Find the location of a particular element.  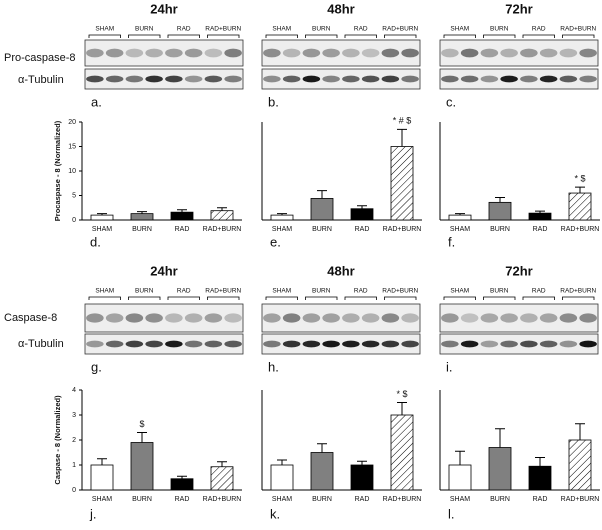

time-label: 48hr is located at coordinates (340, 8).